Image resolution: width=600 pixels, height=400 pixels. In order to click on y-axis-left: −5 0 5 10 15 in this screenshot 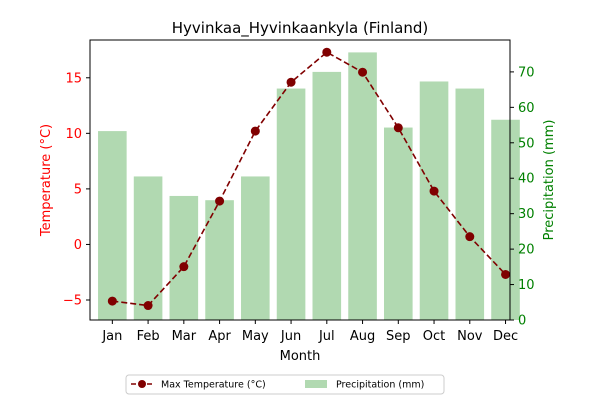, I will do `click(76, 190)`.